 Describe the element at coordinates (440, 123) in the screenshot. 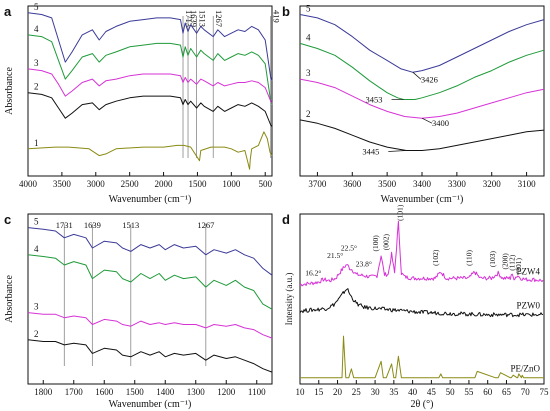

I see `panel-b-annotation: 3400` at that location.